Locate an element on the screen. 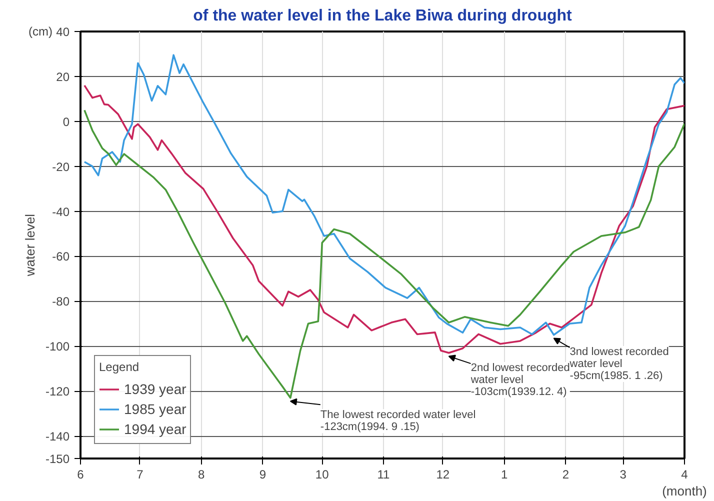 The height and width of the screenshot is (501, 714). chart-title: of the water level in the Lake Biwa during drought is located at coordinates (383, 16).